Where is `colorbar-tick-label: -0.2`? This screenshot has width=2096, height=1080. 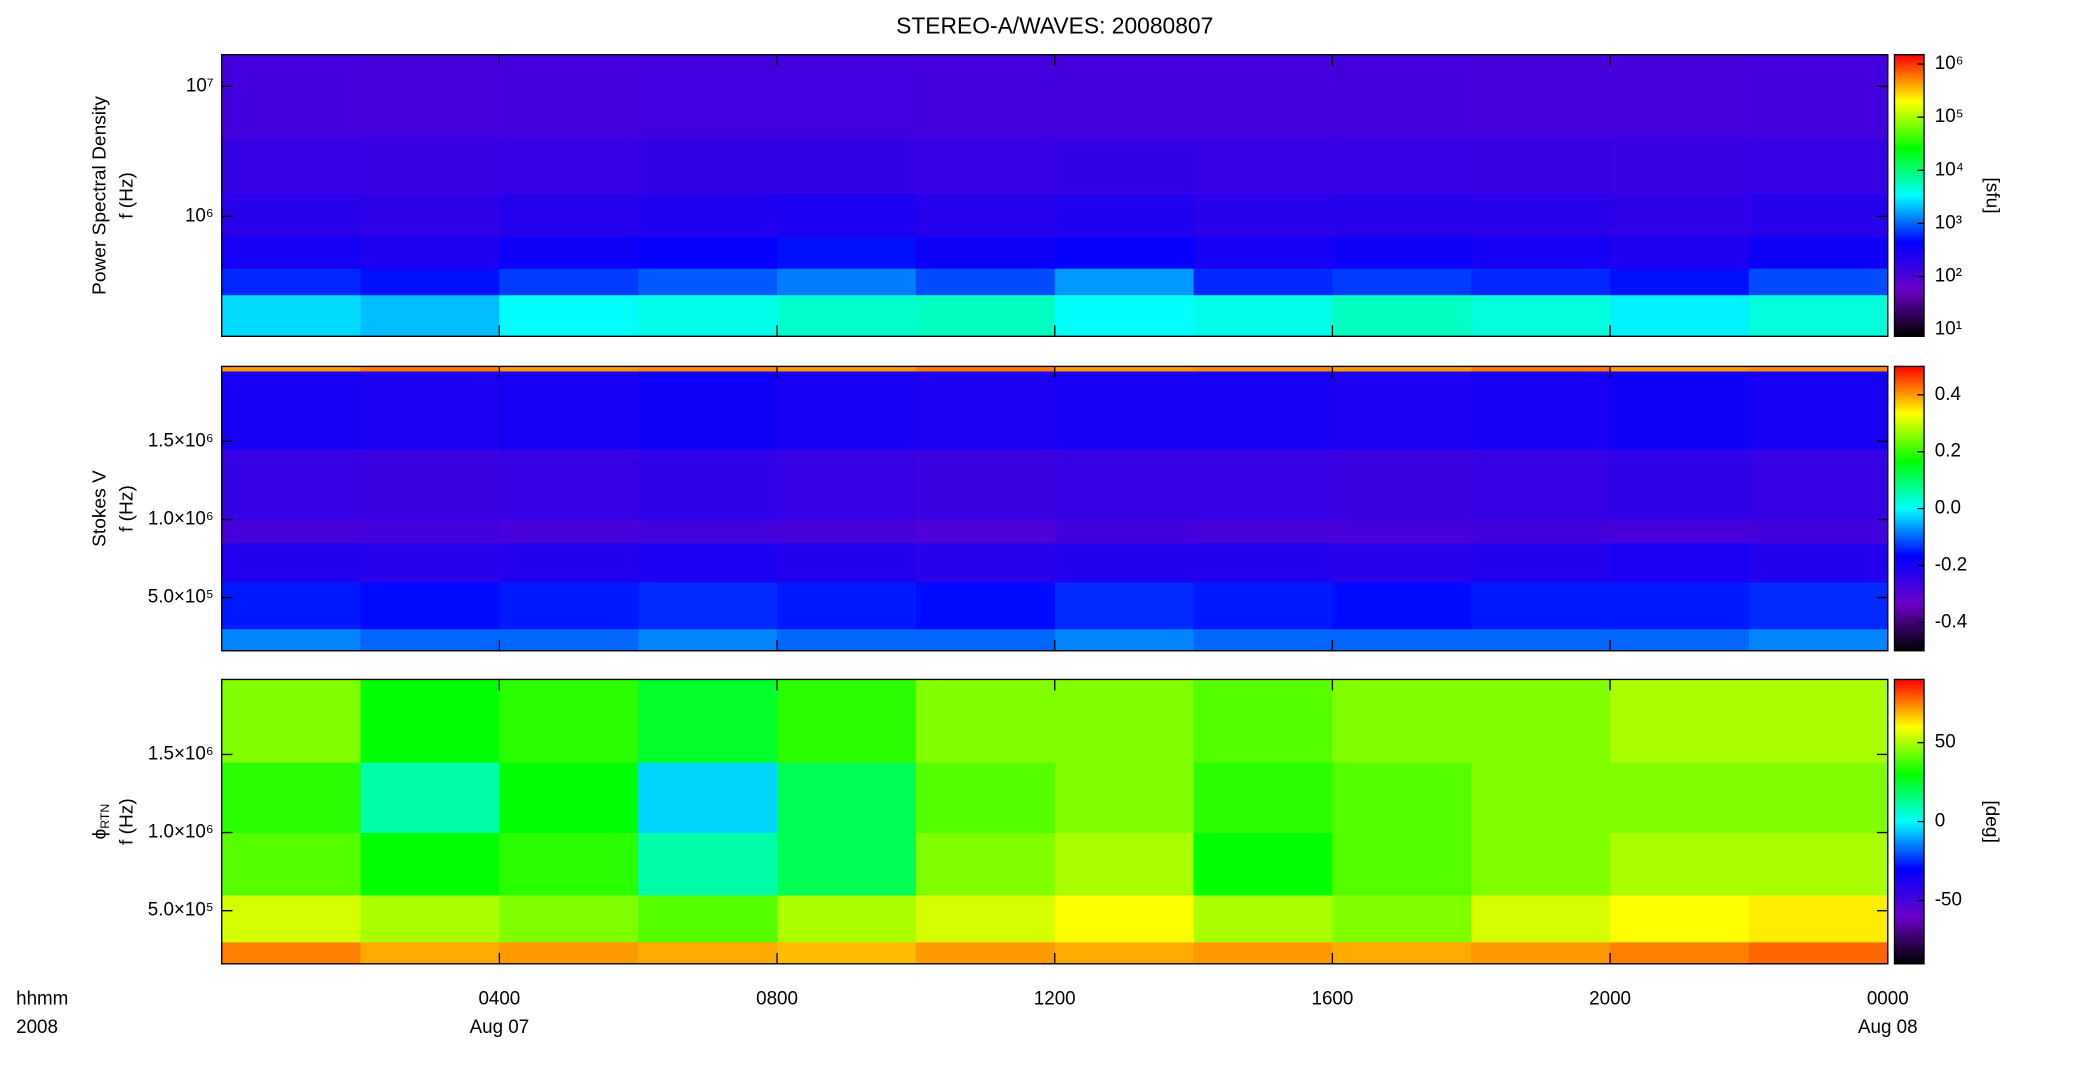 colorbar-tick-label: -0.2 is located at coordinates (1951, 564).